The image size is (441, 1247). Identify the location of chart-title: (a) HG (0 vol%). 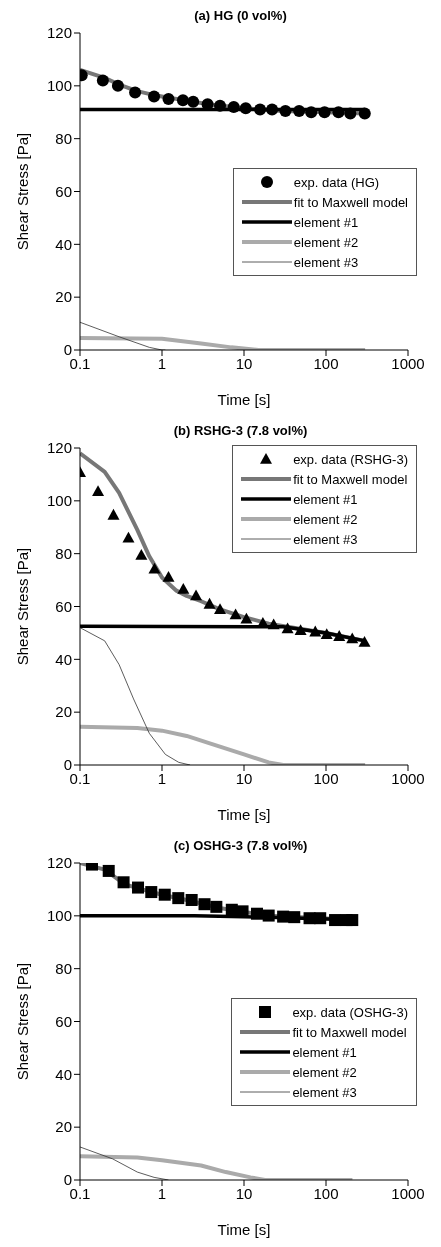
(240, 15).